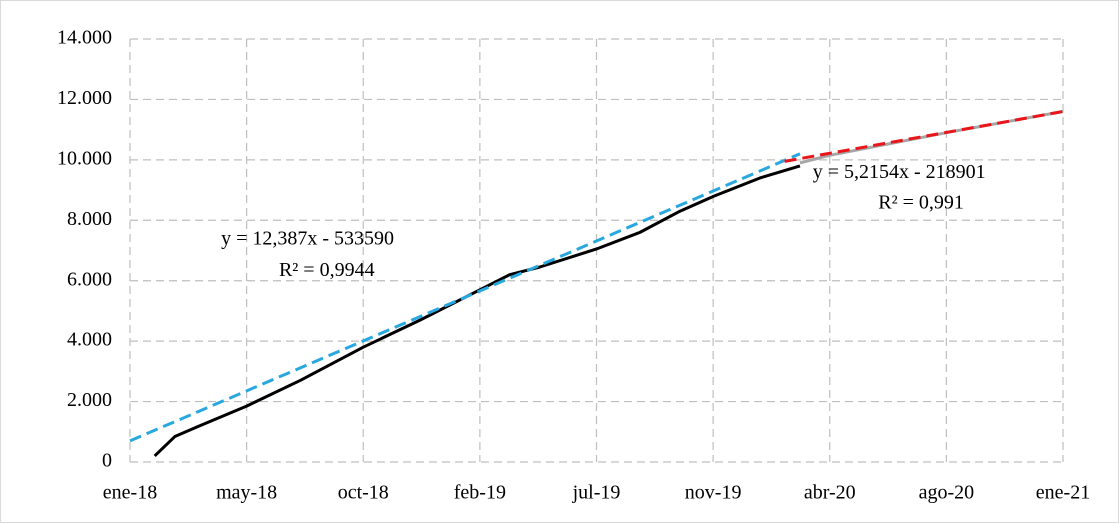 The image size is (1120, 524). I want to click on annotation: R² = 0,991, so click(921, 202).